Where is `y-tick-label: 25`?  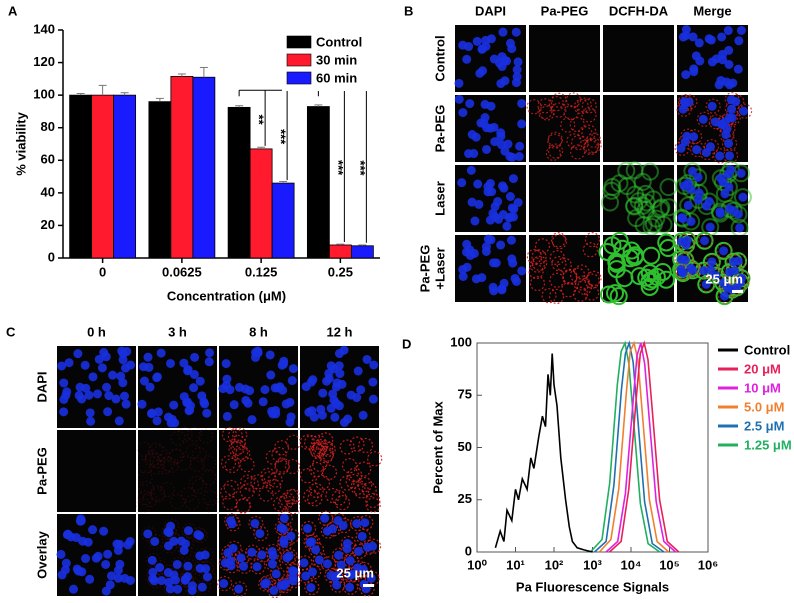
y-tick-label: 25 is located at coordinates (465, 498).